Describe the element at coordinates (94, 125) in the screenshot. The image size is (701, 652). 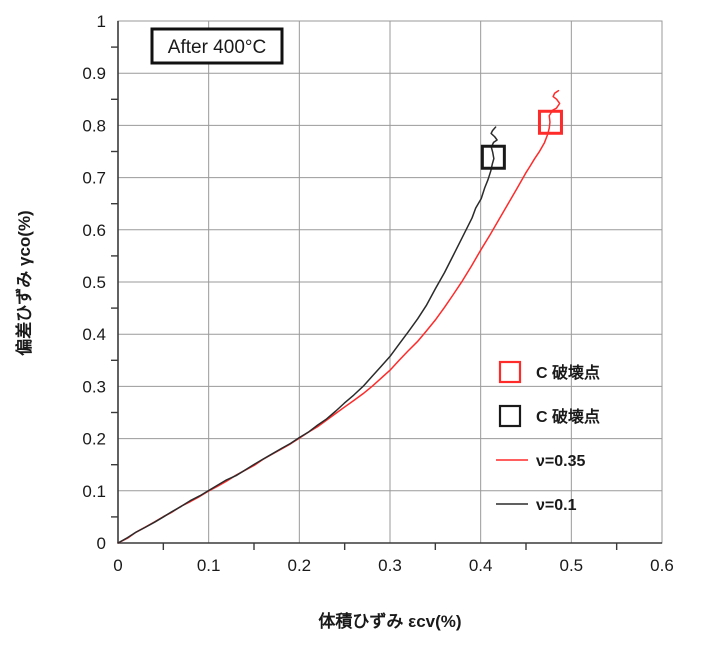
I see `y-tick-label: 0.8` at that location.